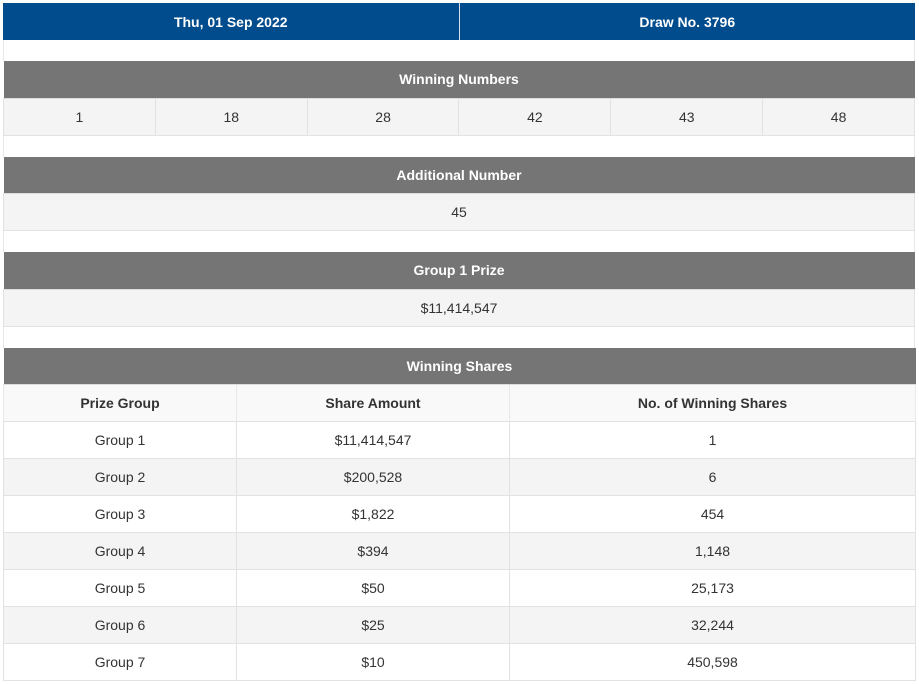 This screenshot has height=684, width=919. I want to click on table-row: Group 2 $200,528 6, so click(460, 477).